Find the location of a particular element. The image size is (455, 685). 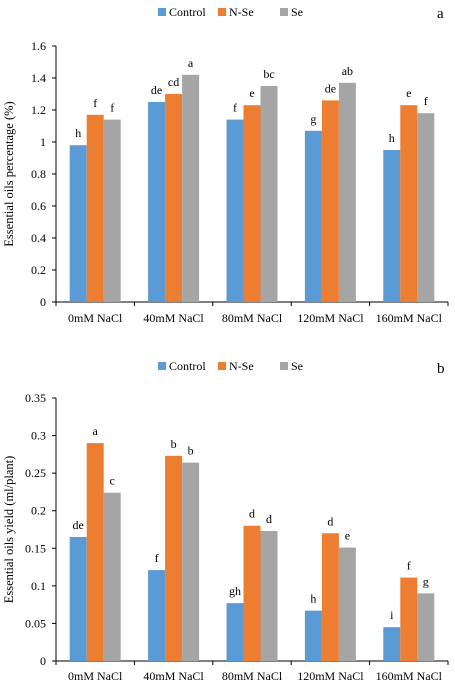

y-axis-title: Essential oils percentage (%) is located at coordinates (9, 173).